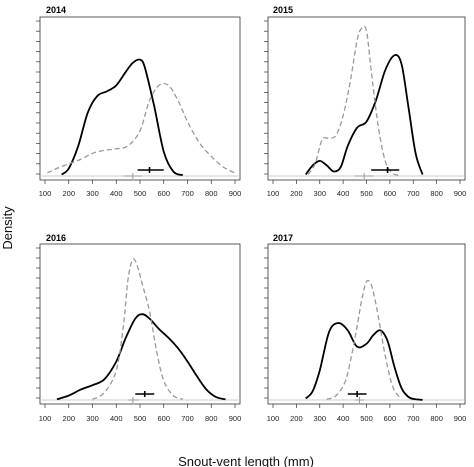  I want to click on panel-title: 2017, so click(283, 238).